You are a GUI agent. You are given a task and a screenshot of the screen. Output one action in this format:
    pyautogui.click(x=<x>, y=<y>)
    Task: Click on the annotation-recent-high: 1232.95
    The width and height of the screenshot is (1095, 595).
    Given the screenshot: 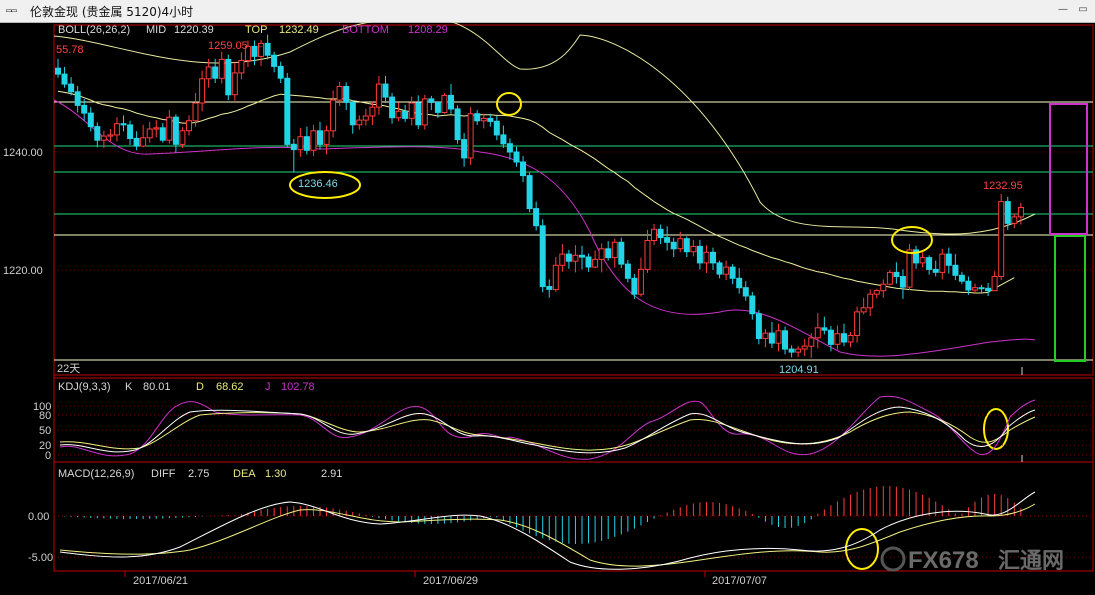 What is the action you would take?
    pyautogui.click(x=1003, y=186)
    